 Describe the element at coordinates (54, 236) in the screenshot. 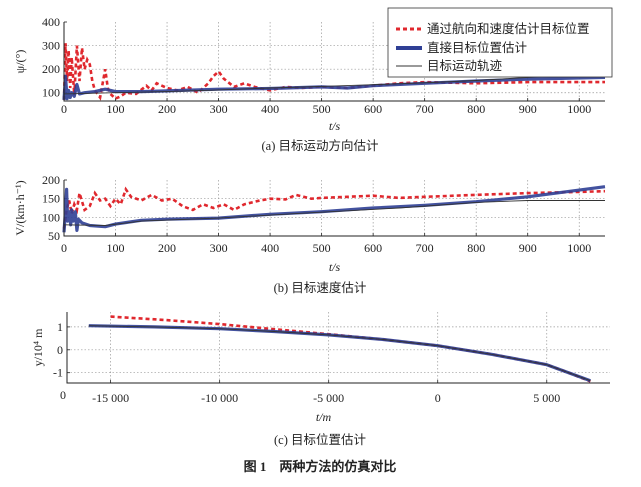

I see `y-tick-label: 50` at that location.